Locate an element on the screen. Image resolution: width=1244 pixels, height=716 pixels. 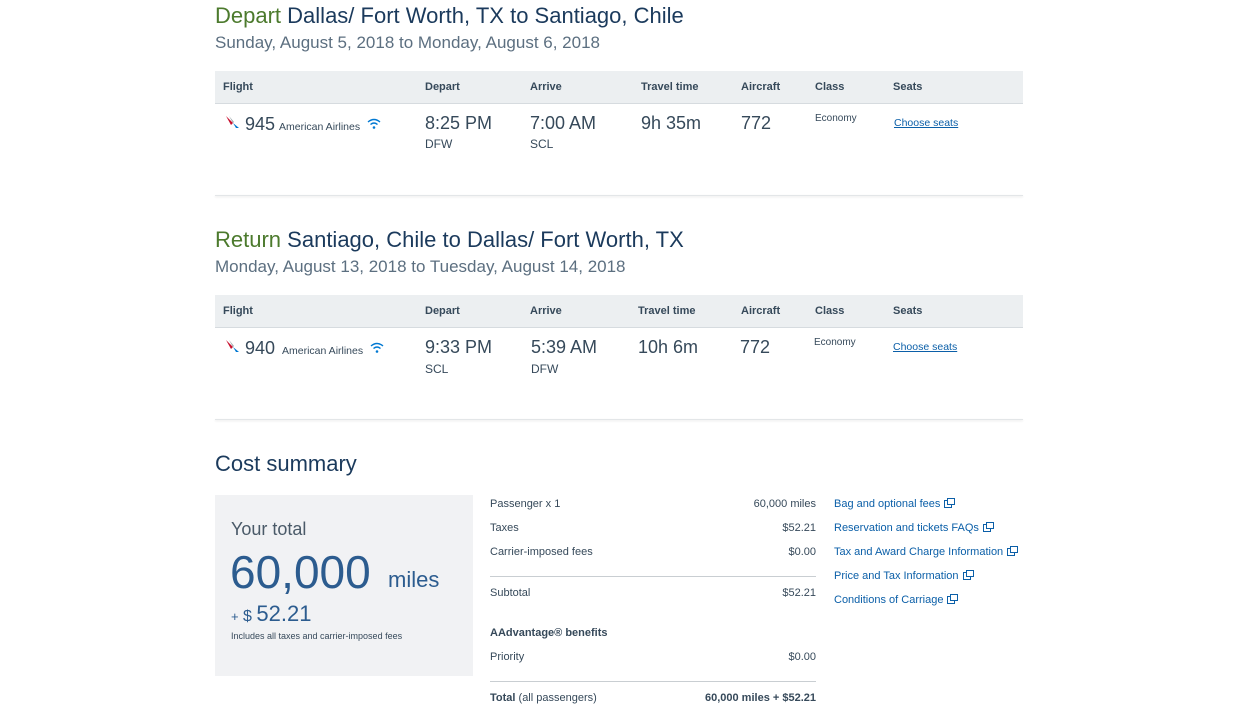
total-cash: + $ 52.21 is located at coordinates (271, 614).